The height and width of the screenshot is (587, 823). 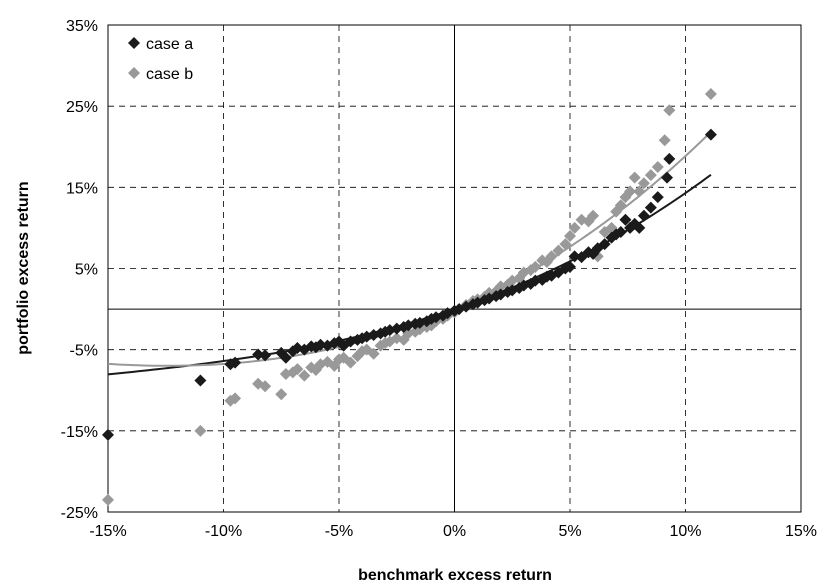 What do you see at coordinates (79, 432) in the screenshot?
I see `y-tick-label: -15%` at bounding box center [79, 432].